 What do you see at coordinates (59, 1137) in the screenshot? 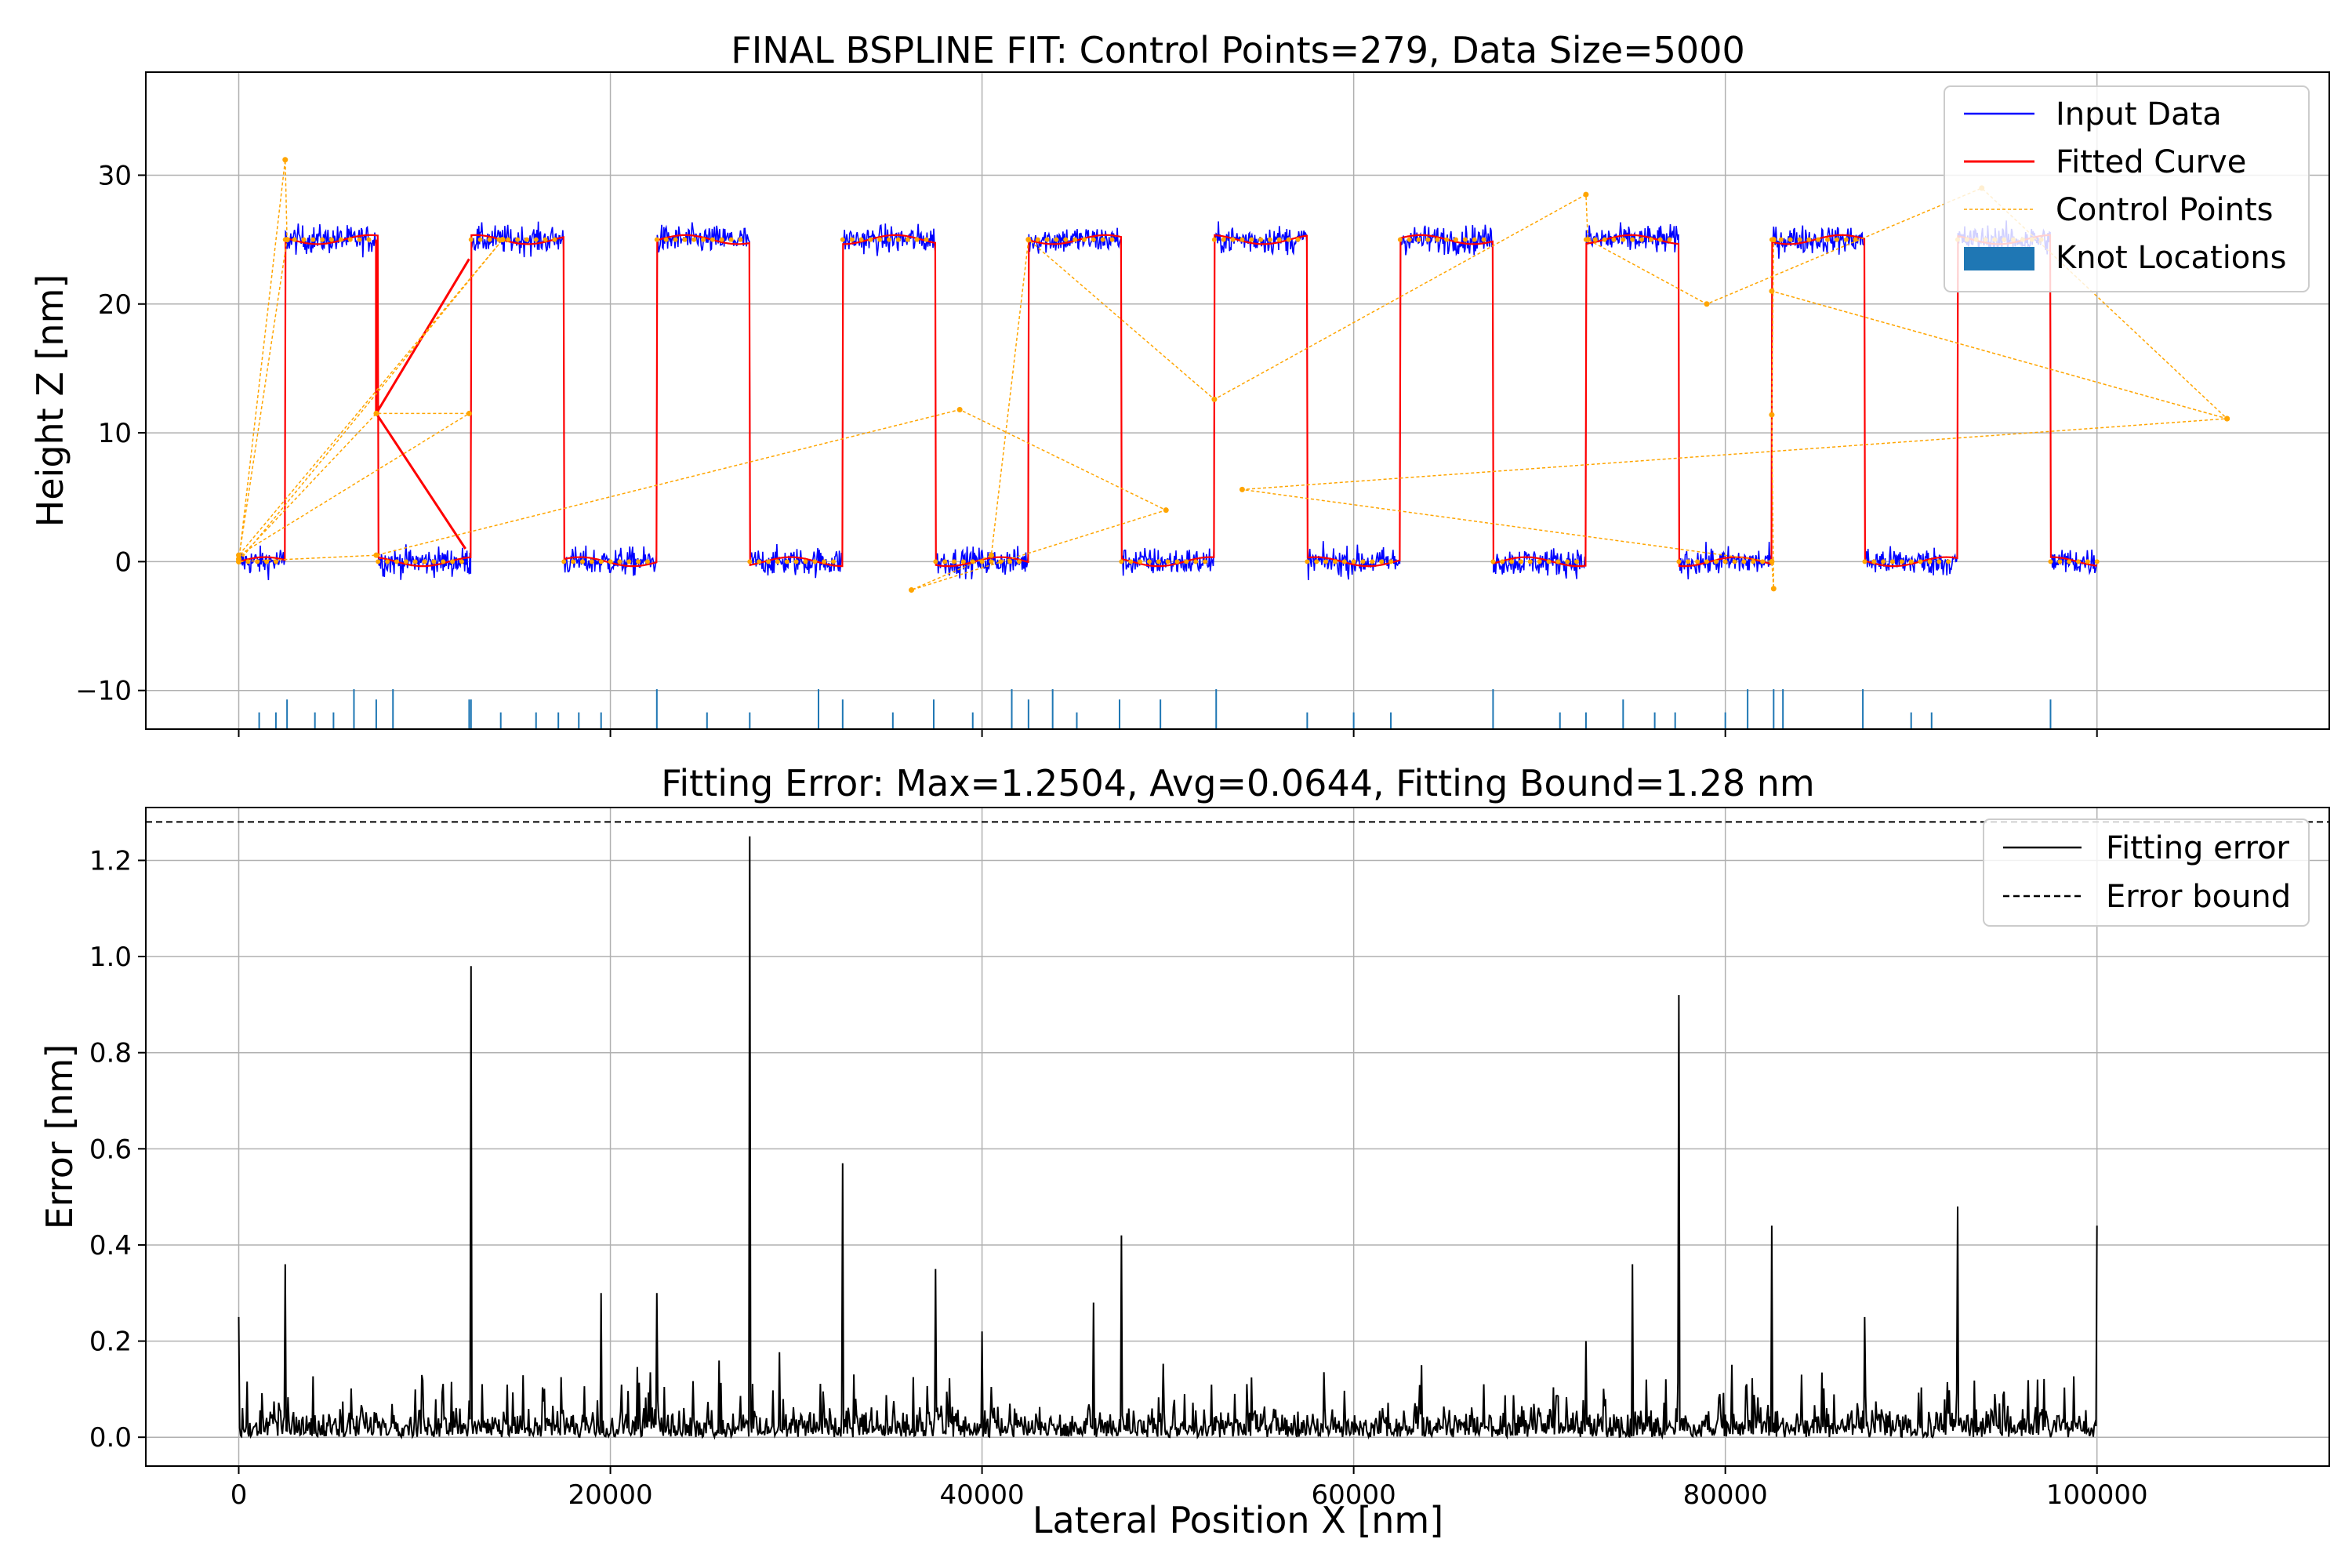
I see `error-plot-ylabel: Error [nm]` at bounding box center [59, 1137].